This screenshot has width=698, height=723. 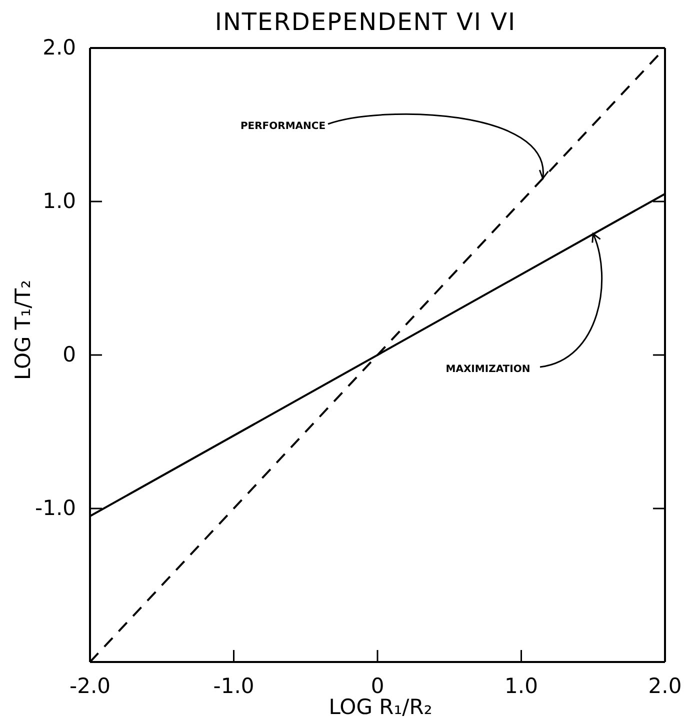 What do you see at coordinates (55, 508) in the screenshot?
I see `y-tick-label: -1.0` at bounding box center [55, 508].